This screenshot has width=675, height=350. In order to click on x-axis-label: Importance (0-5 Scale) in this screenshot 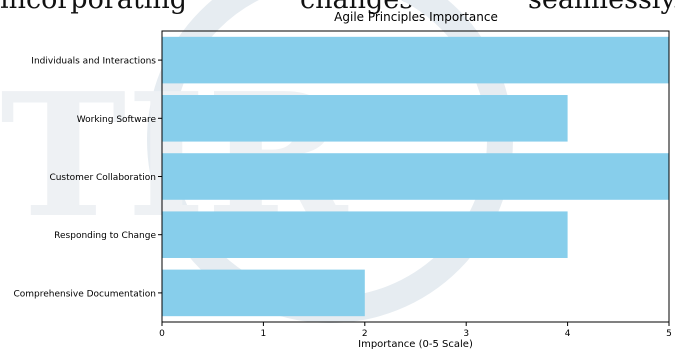, I will do `click(415, 344)`.